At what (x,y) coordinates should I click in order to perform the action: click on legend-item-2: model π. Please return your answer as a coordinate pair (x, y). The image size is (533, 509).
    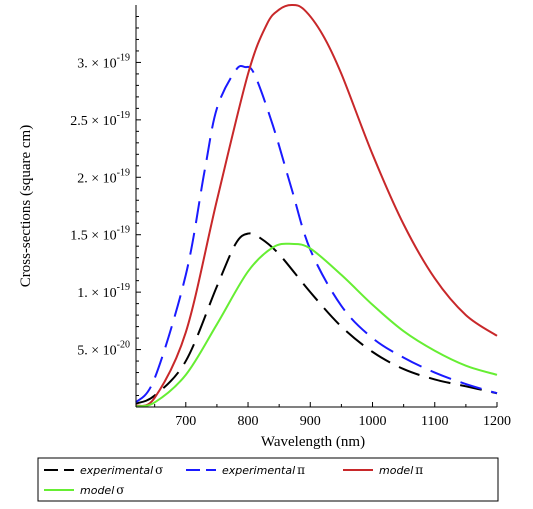
    Looking at the image, I should click on (383, 470).